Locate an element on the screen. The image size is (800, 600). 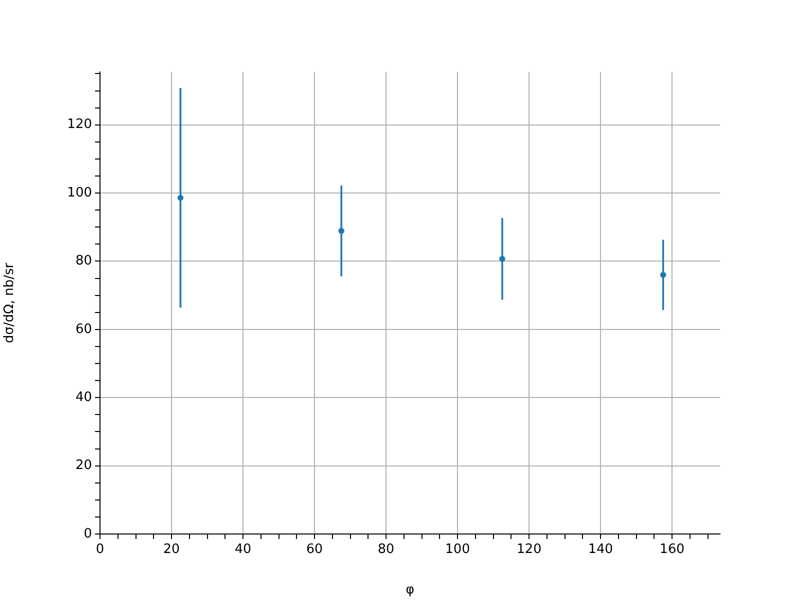
x-tick-label: 40 is located at coordinates (243, 550).